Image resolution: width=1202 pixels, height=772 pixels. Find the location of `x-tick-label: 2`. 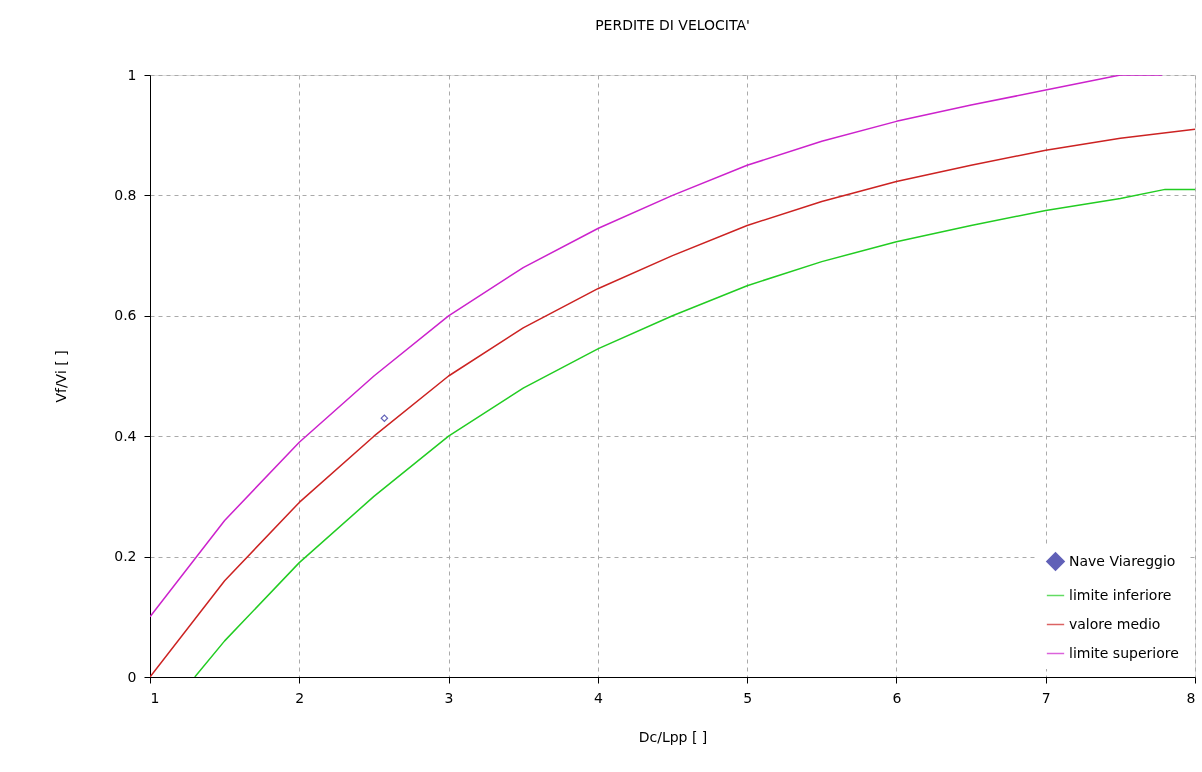

x-tick-label: 2 is located at coordinates (300, 697).